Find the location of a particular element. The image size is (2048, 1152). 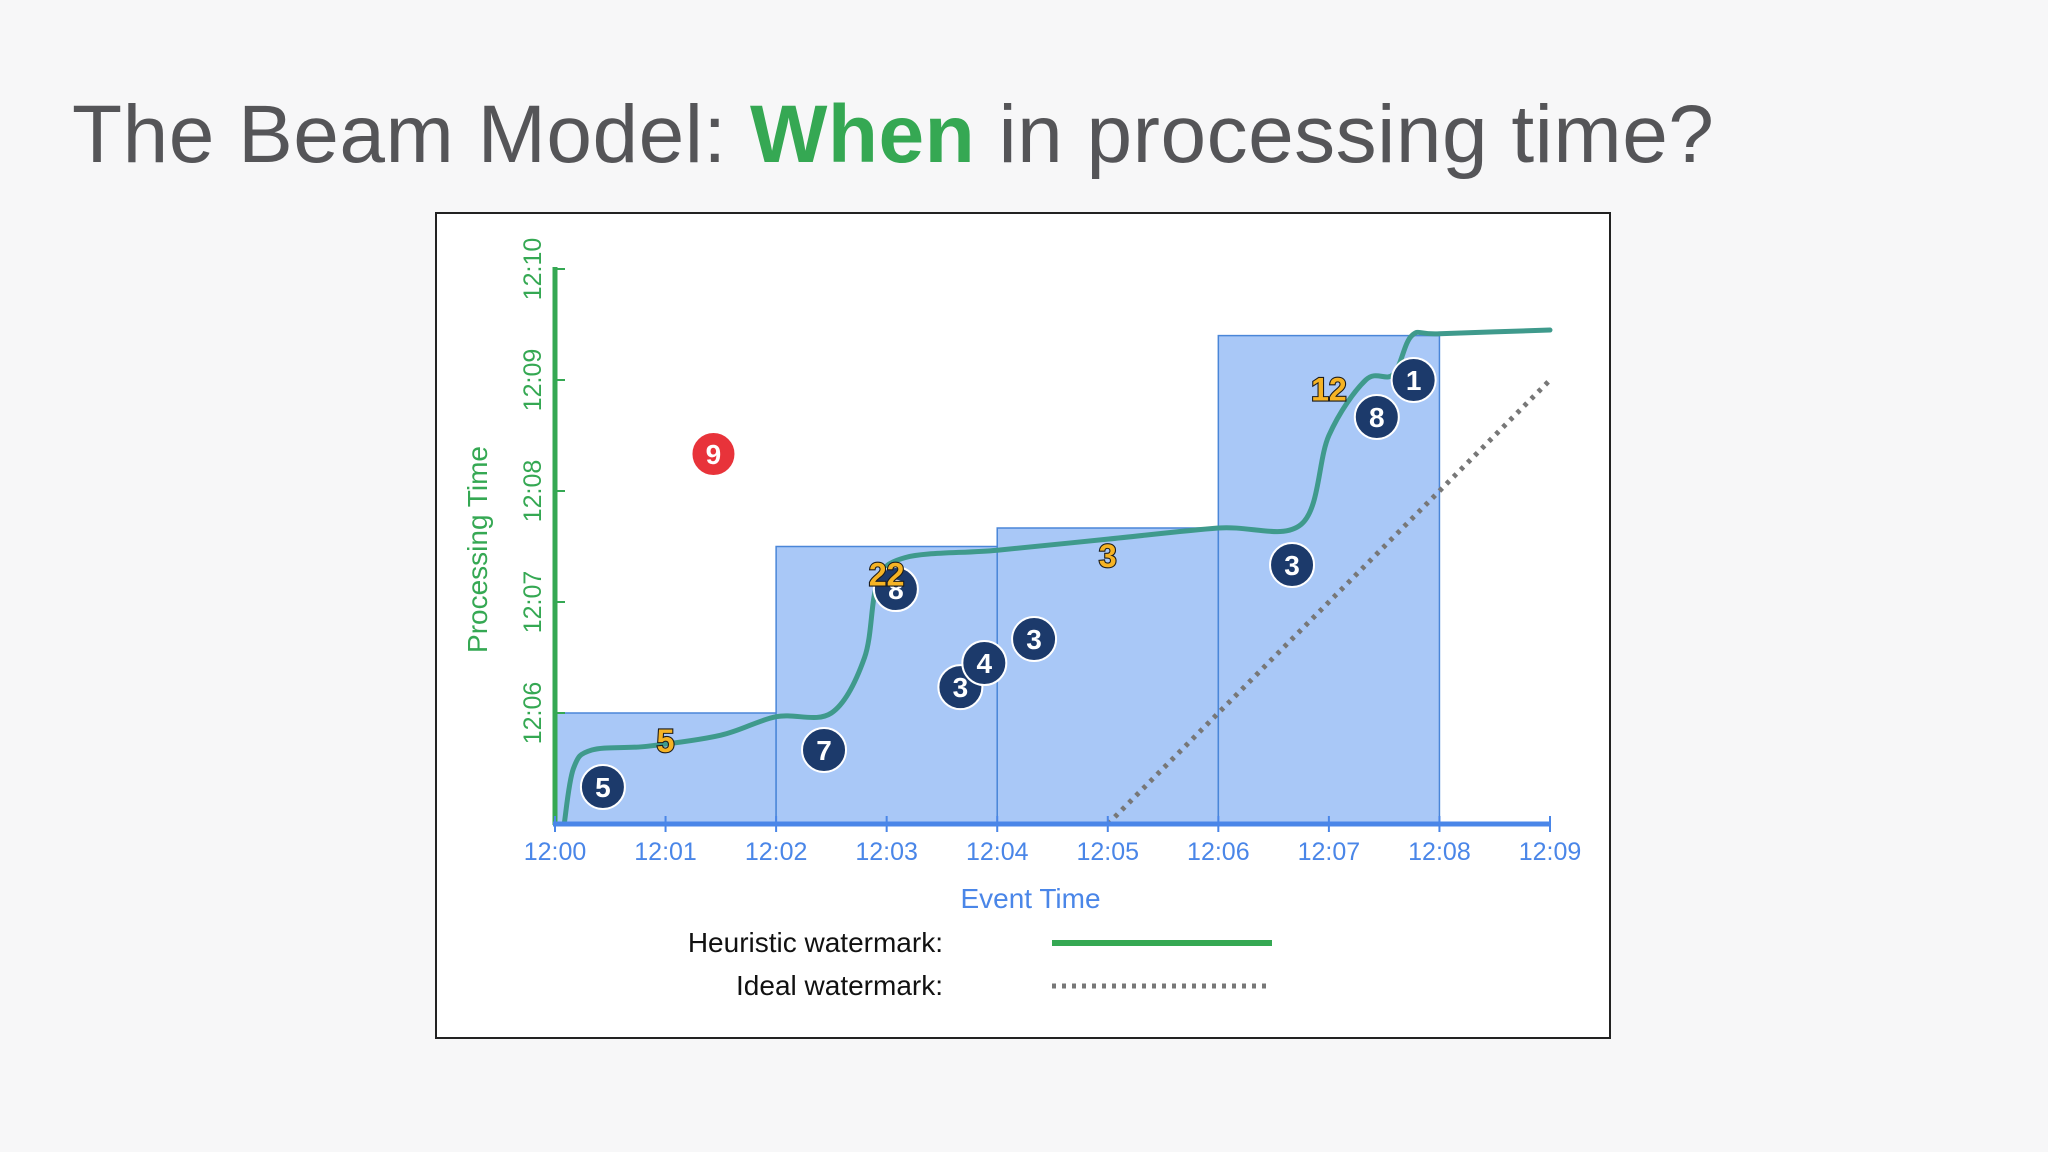

title-part2: in processing time? is located at coordinates (1345, 134).